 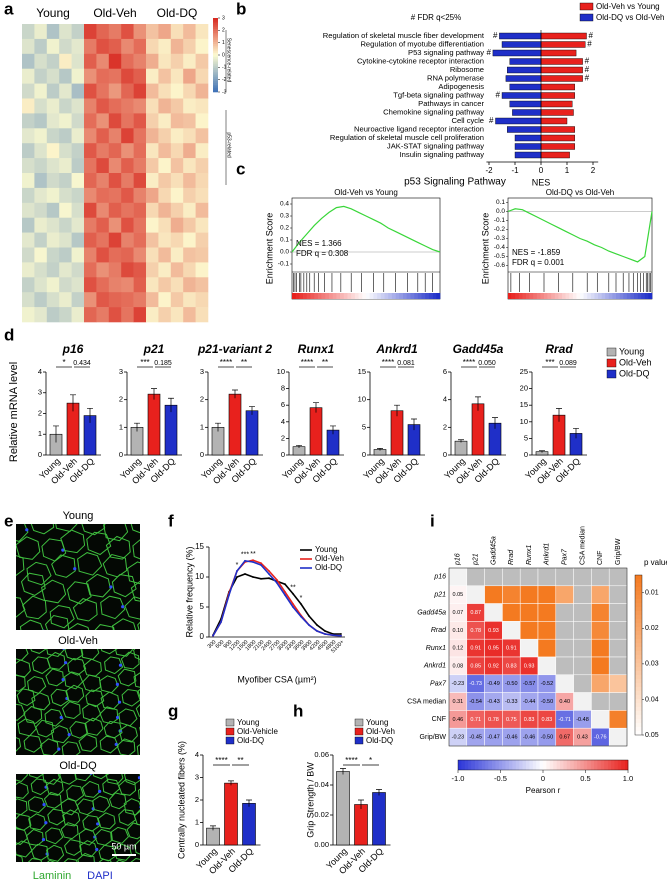 I want to click on p-colorbar-tick-label: 0.03, so click(x=652, y=664).